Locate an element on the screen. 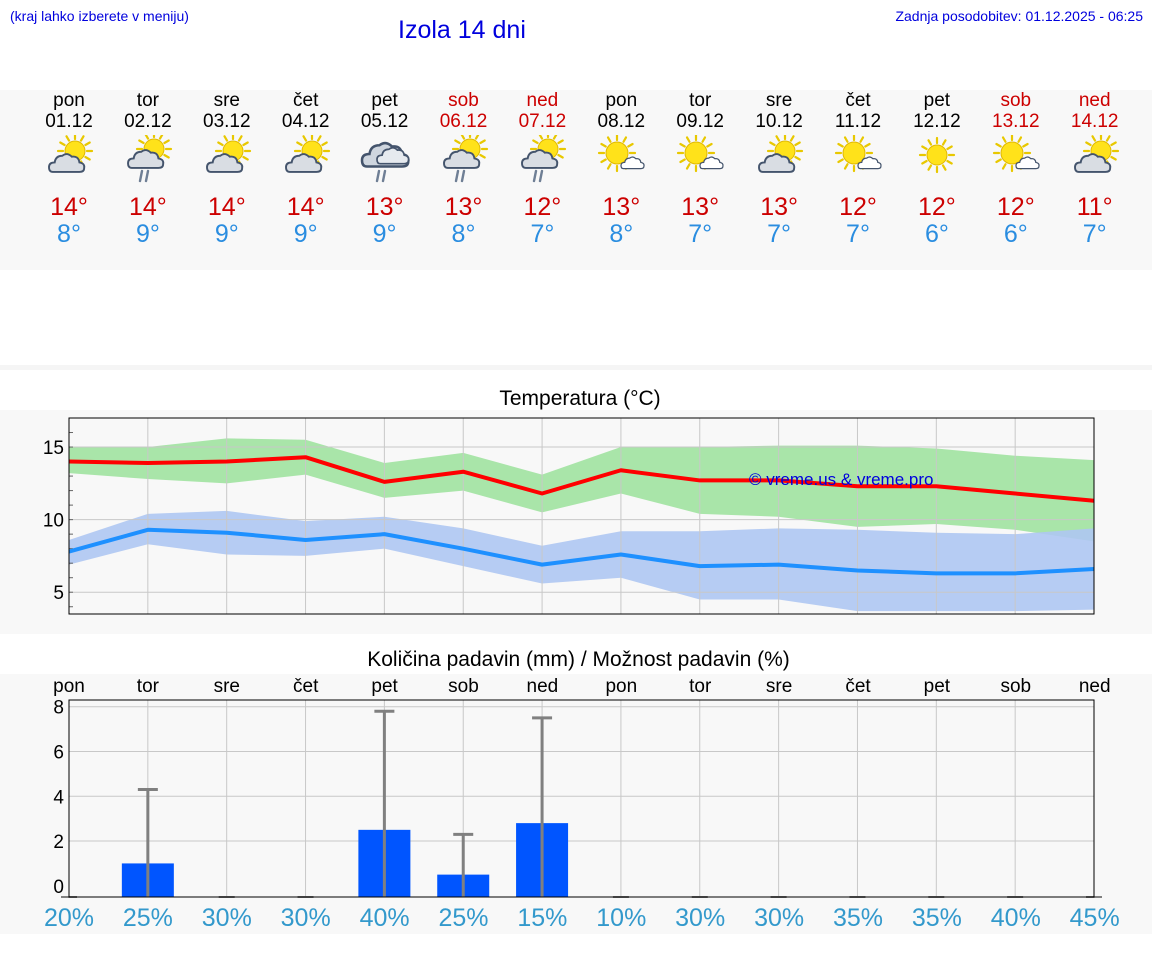 The image size is (1152, 975). forecast-day: sre 10.12 13° 7° is located at coordinates (779, 169).